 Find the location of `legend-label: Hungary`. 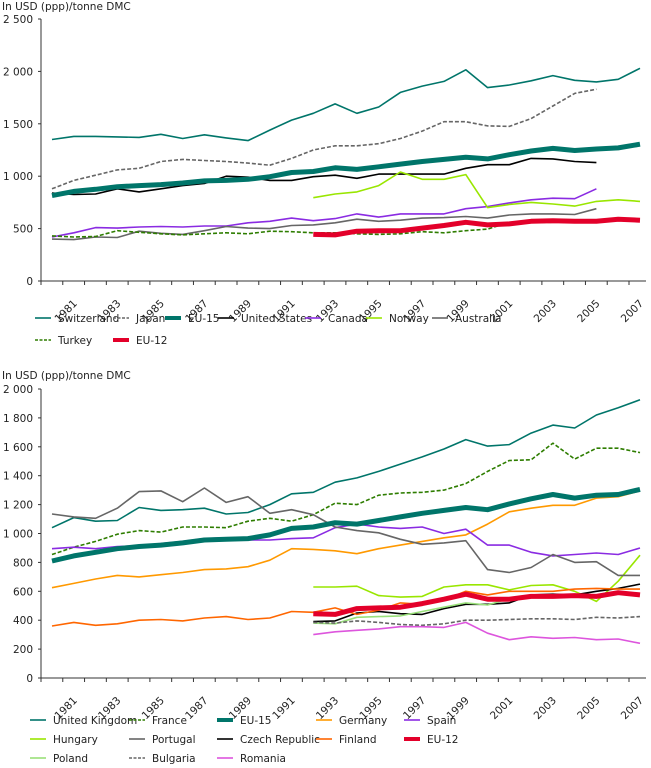

legend-label: Hungary is located at coordinates (75, 740).